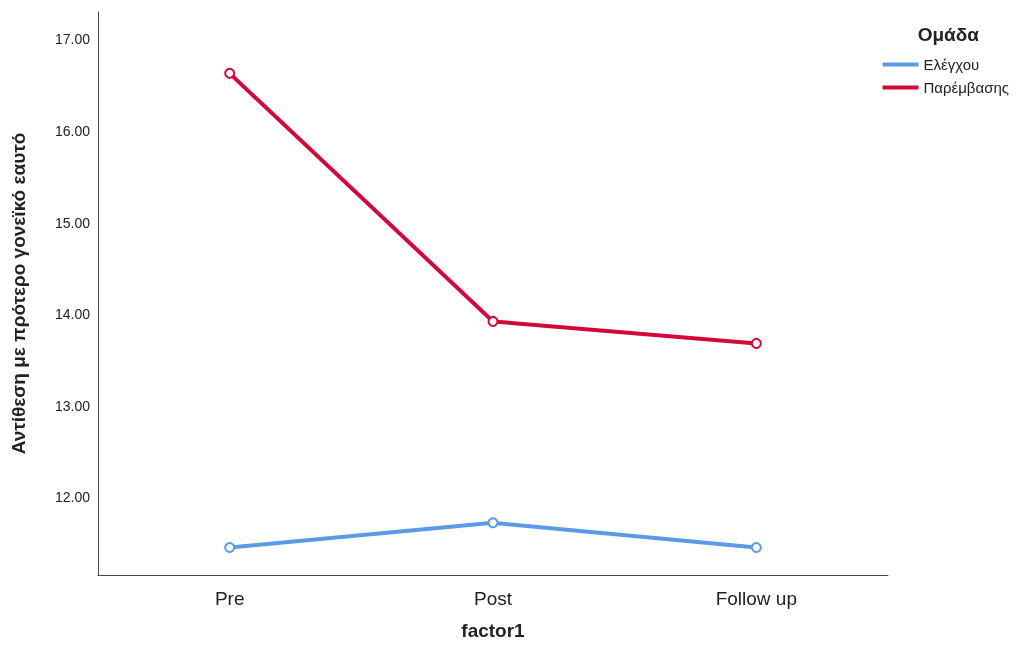 The width and height of the screenshot is (1034, 655). I want to click on y-tick-label: 16.00, so click(72, 131).